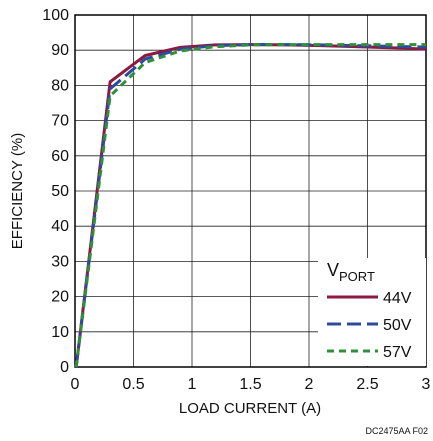  I want to click on x-tick-label: 3, so click(426, 384).